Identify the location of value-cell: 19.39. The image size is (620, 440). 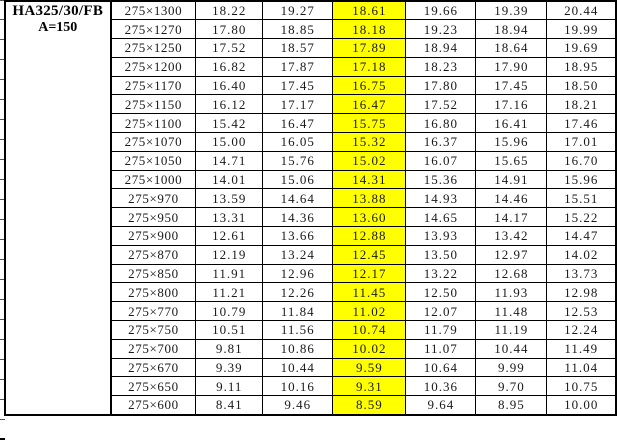
(511, 10).